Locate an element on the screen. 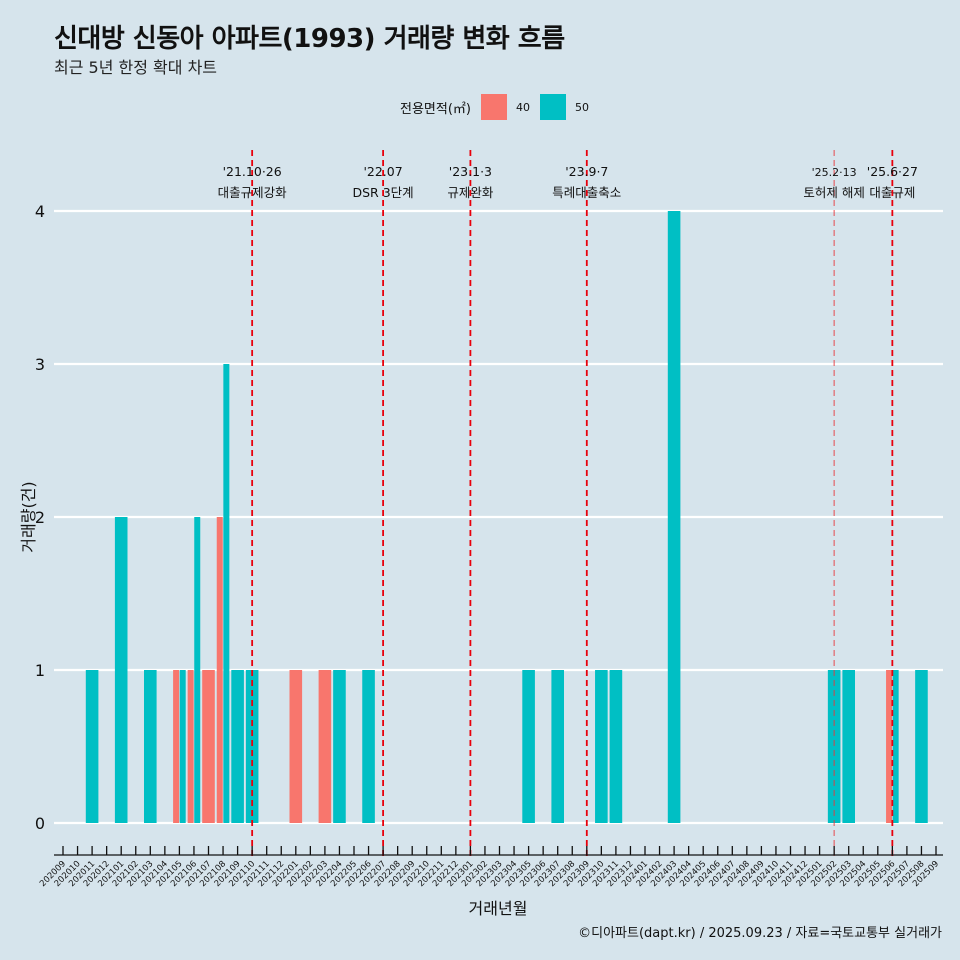 The width and height of the screenshot is (960, 960). annotation-date: '22.07 is located at coordinates (382, 171).